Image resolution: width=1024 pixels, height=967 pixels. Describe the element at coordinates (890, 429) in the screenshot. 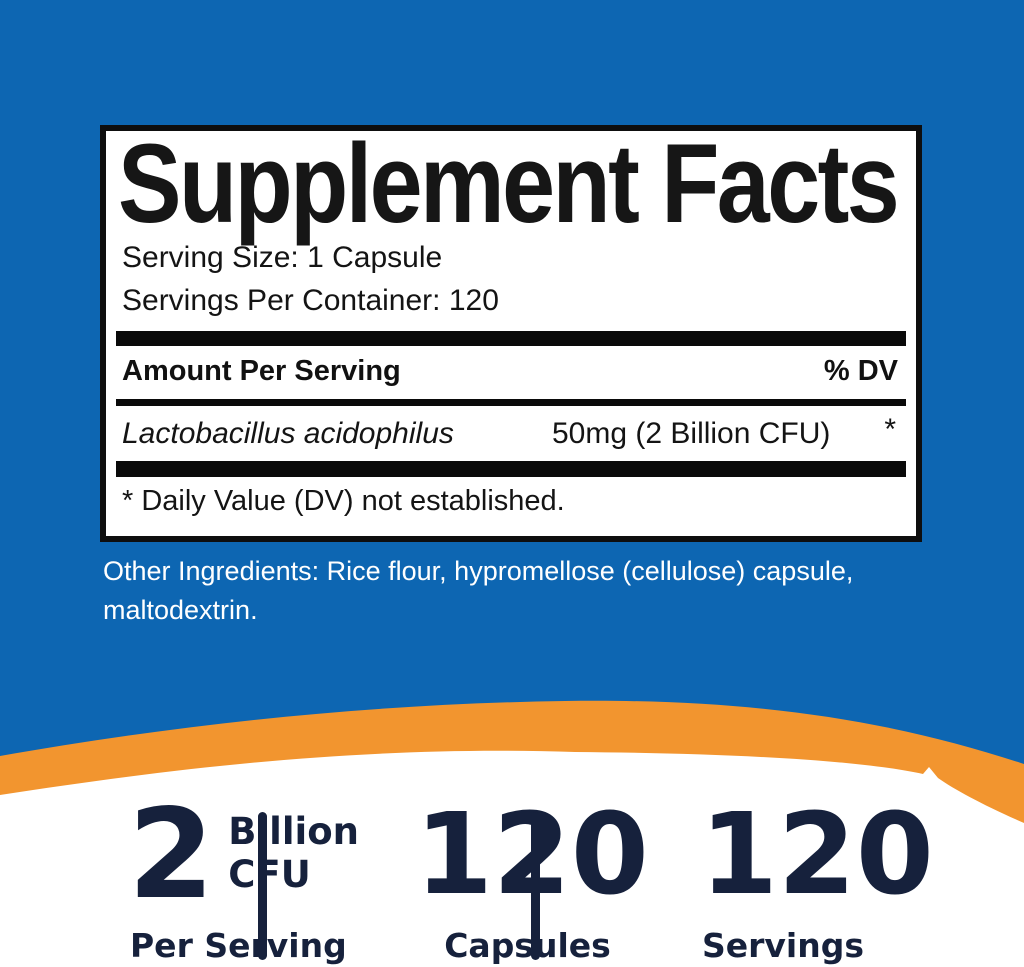

I see `ingredient-dv-asterisk: *` at that location.